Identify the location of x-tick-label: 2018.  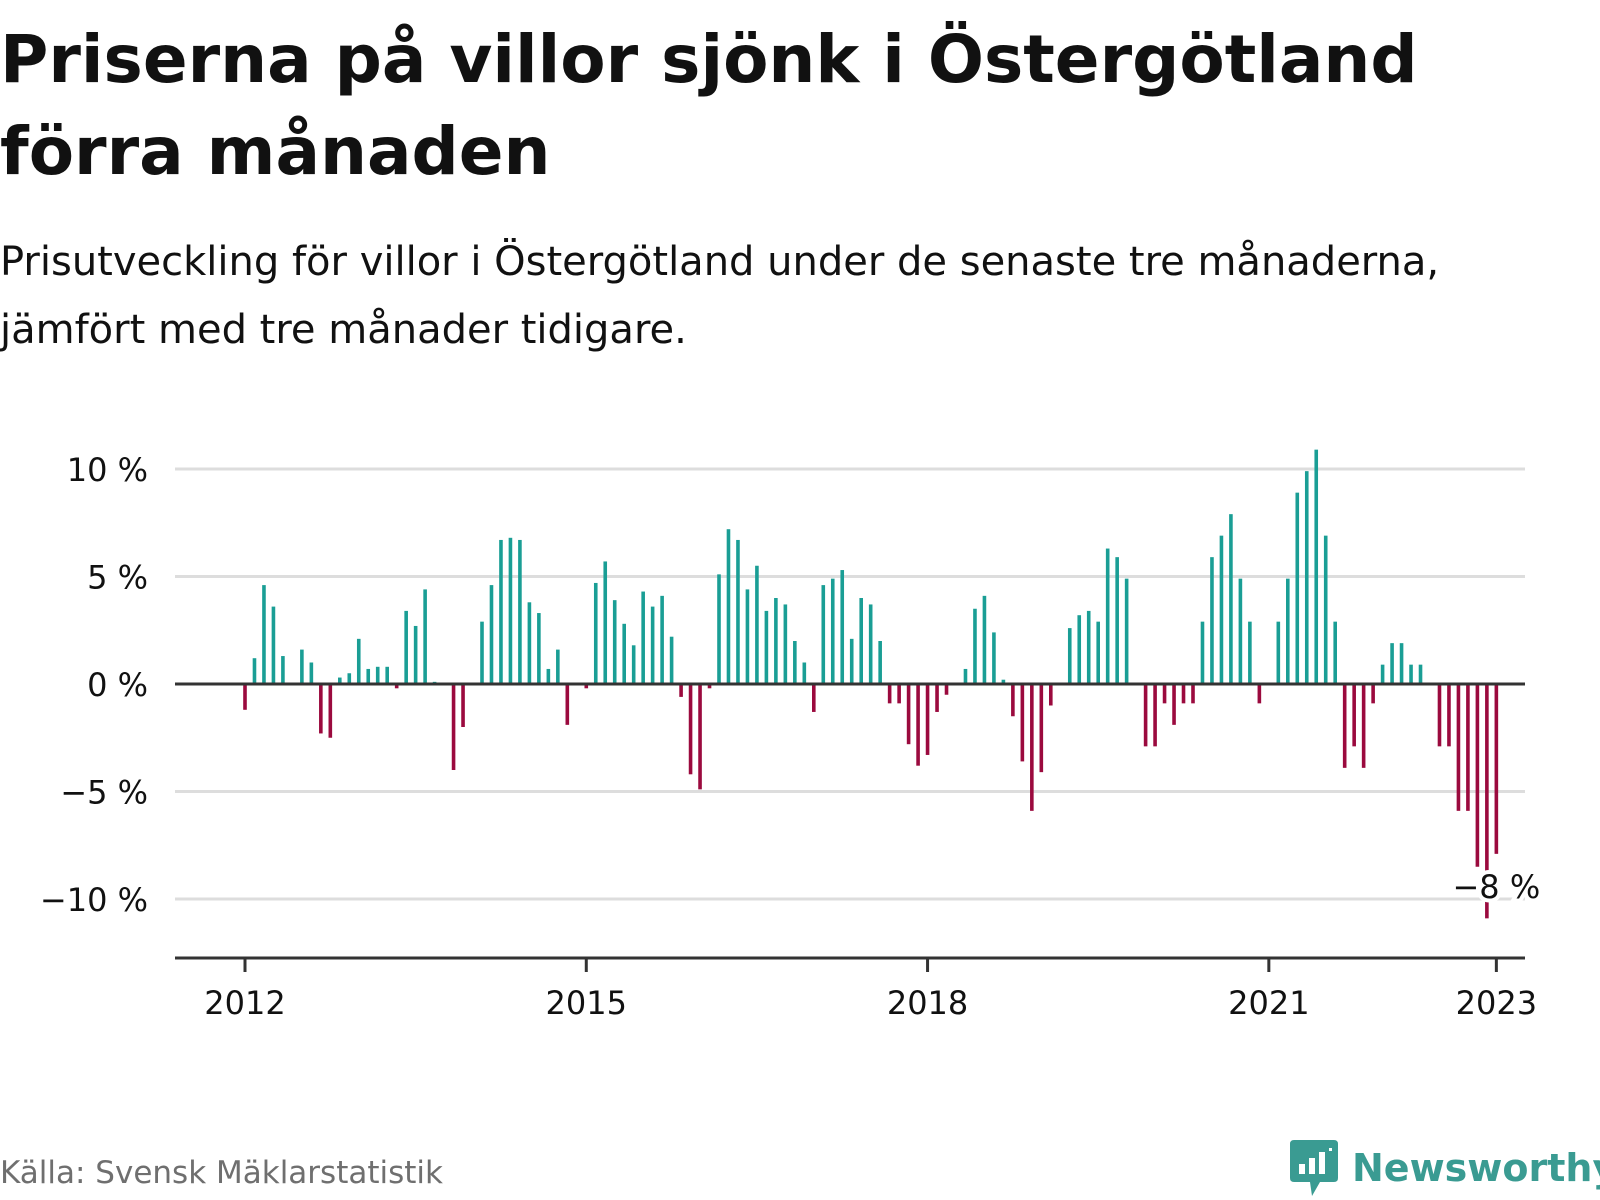
(927, 1003).